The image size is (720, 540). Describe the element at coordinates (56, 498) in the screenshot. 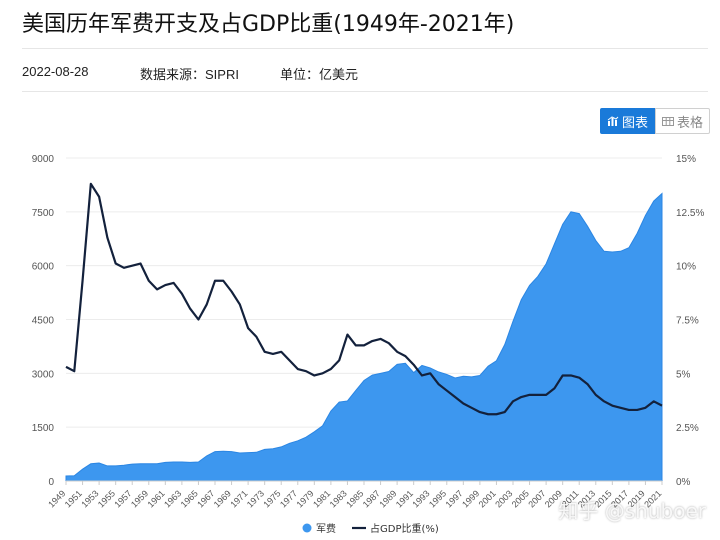

I see `x-tick-label: 1949` at that location.